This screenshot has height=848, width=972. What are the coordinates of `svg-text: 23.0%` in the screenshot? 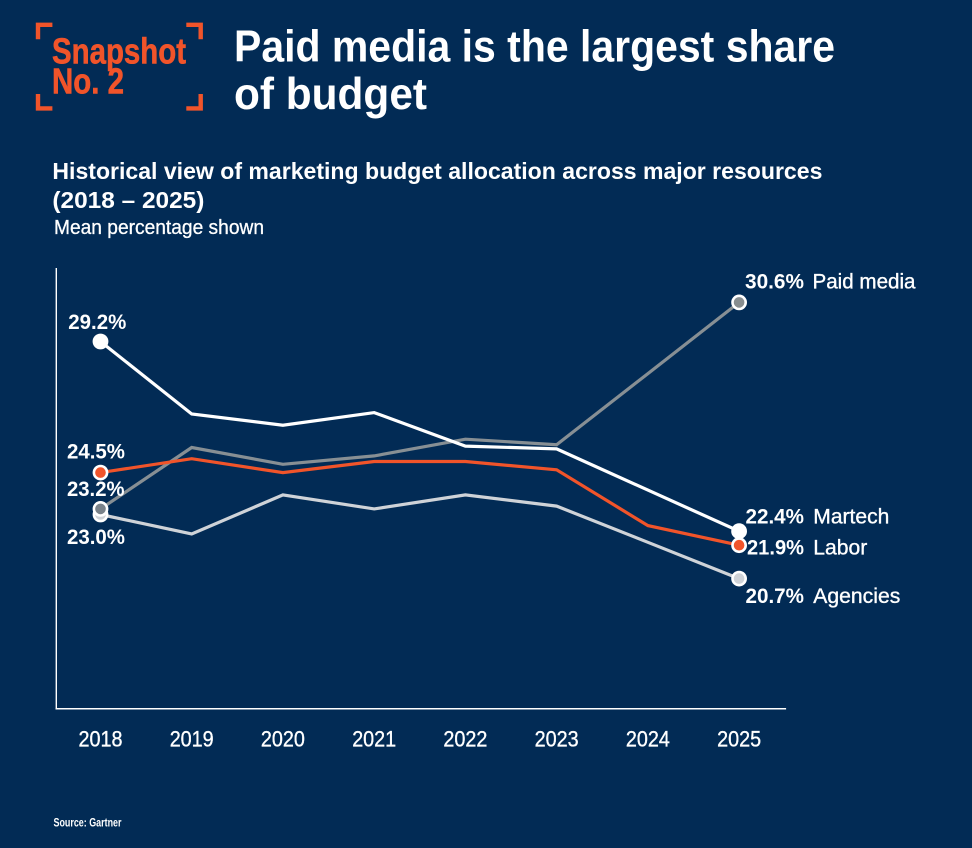 It's located at (96, 537).